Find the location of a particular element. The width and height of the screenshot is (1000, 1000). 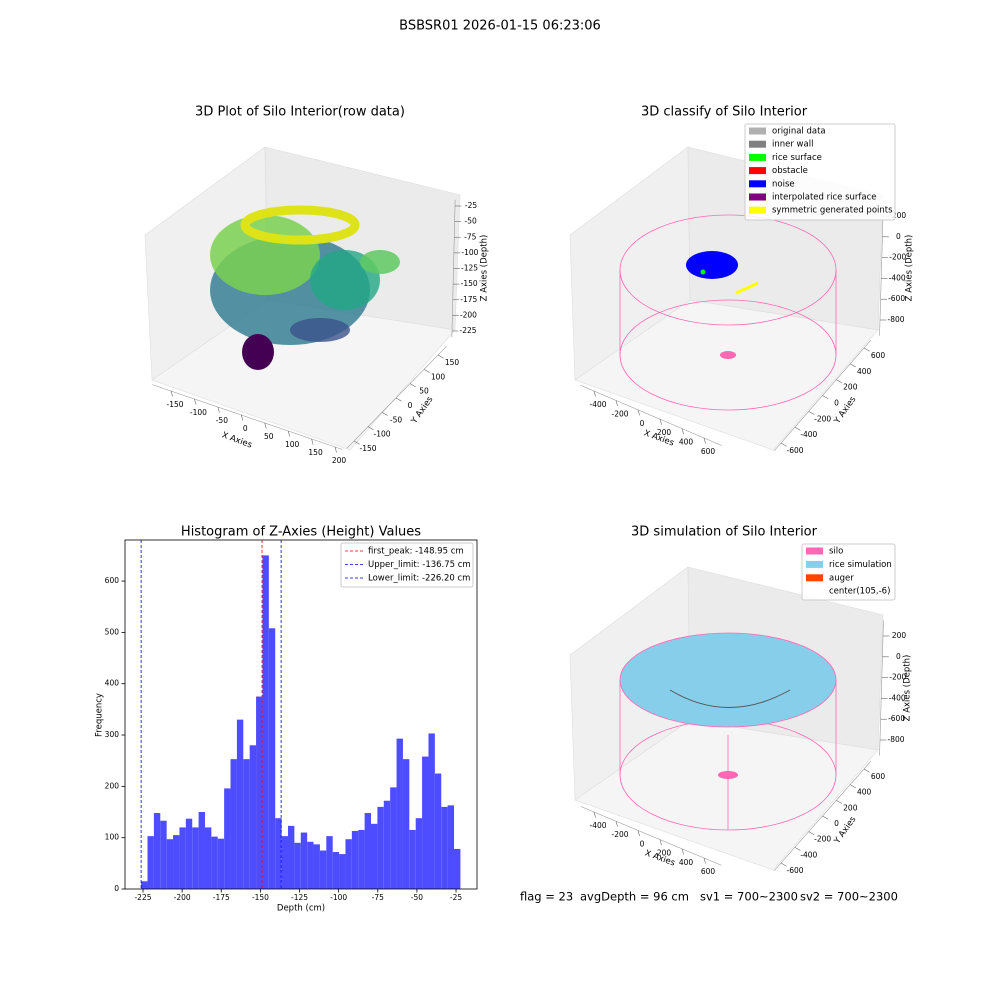

legend-label: rice simulation is located at coordinates (860, 565).